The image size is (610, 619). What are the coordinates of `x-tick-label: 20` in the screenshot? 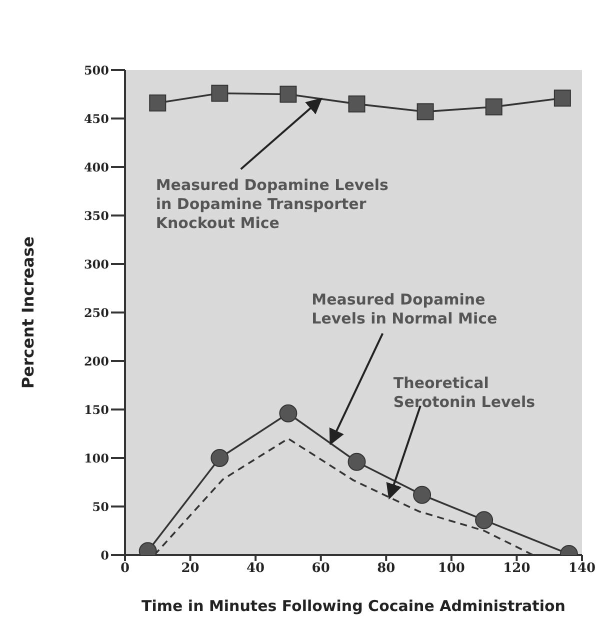 It's located at (190, 568).